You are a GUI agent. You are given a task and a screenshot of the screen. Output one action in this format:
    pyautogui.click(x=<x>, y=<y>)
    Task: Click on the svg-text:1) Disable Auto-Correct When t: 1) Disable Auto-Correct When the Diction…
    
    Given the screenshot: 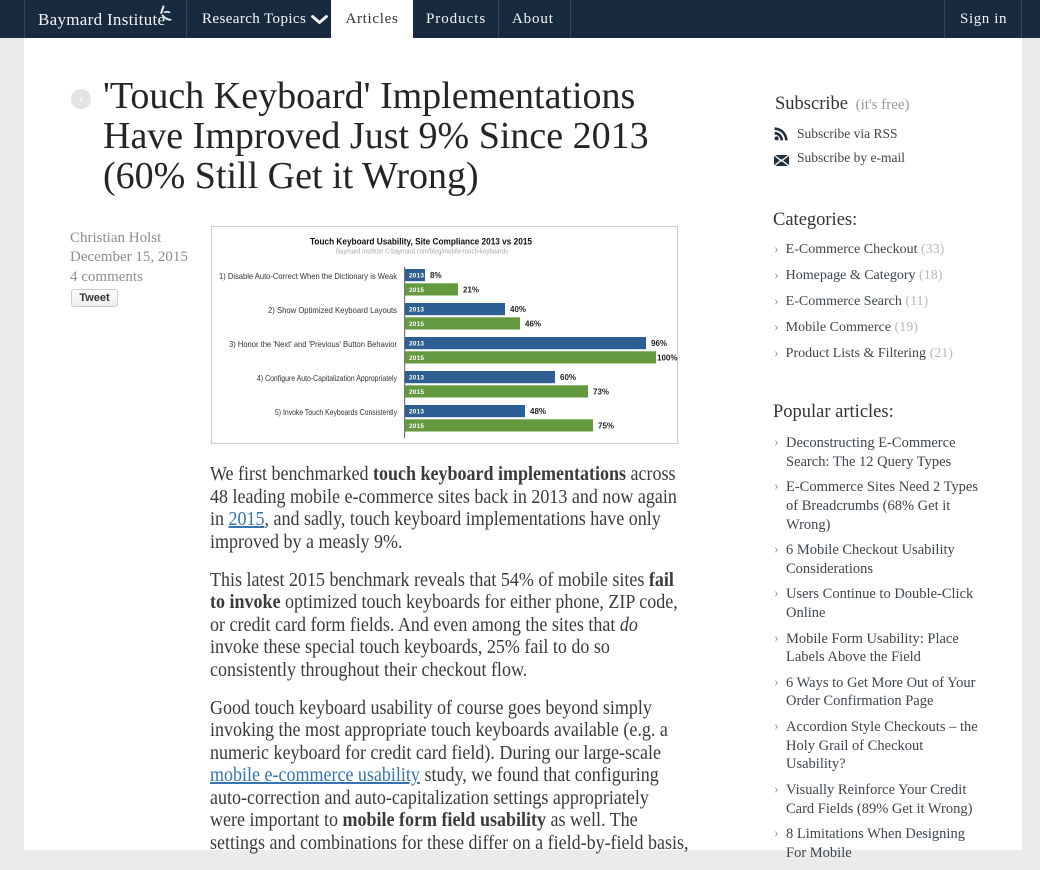 What is the action you would take?
    pyautogui.click(x=308, y=276)
    